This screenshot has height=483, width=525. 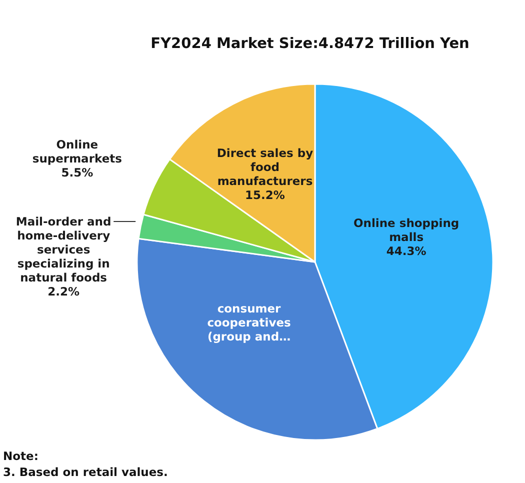 I want to click on text: Note:, so click(x=21, y=456).